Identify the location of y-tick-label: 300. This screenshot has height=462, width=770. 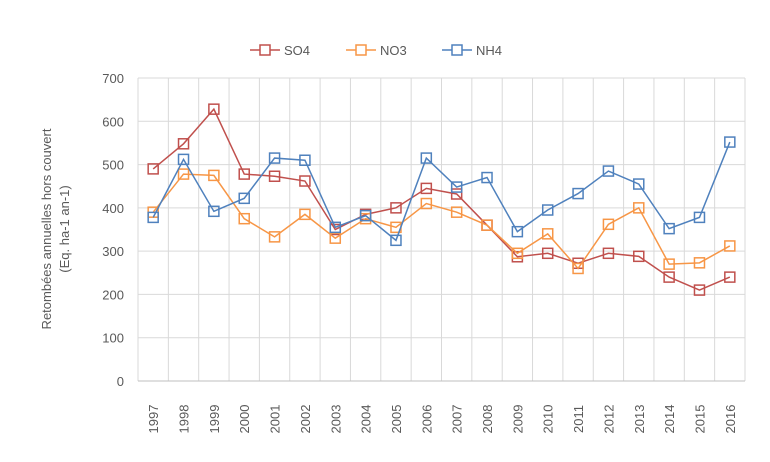
(113, 251).